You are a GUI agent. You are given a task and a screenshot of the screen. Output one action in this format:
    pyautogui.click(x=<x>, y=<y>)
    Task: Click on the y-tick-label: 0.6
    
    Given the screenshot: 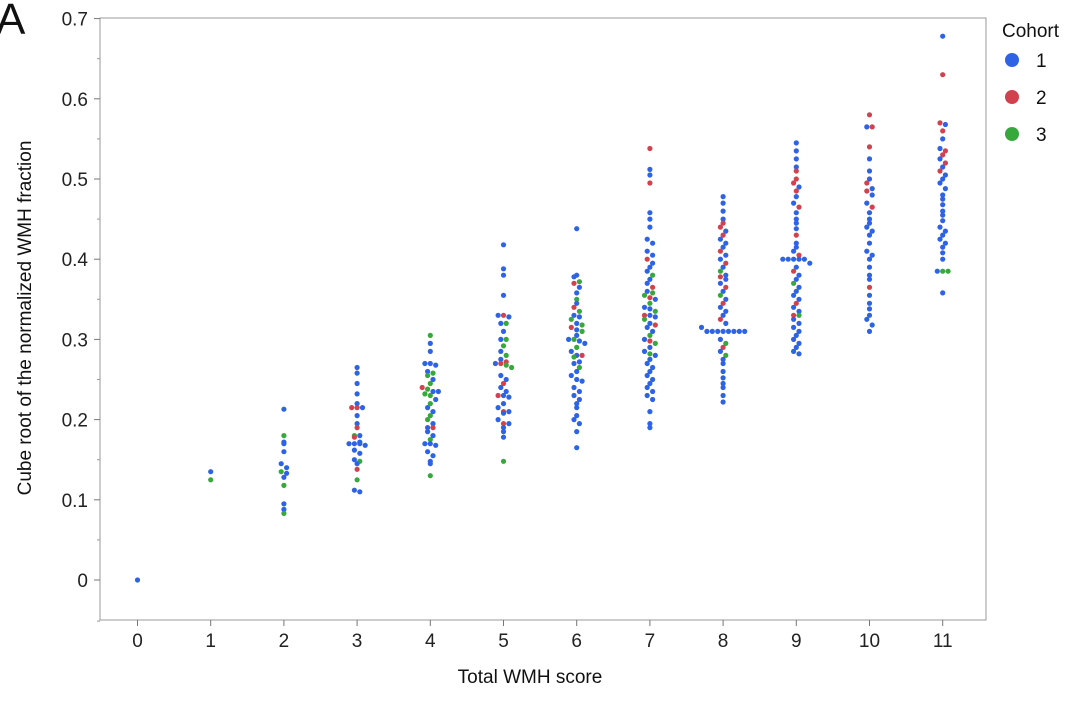 What is the action you would take?
    pyautogui.click(x=75, y=100)
    